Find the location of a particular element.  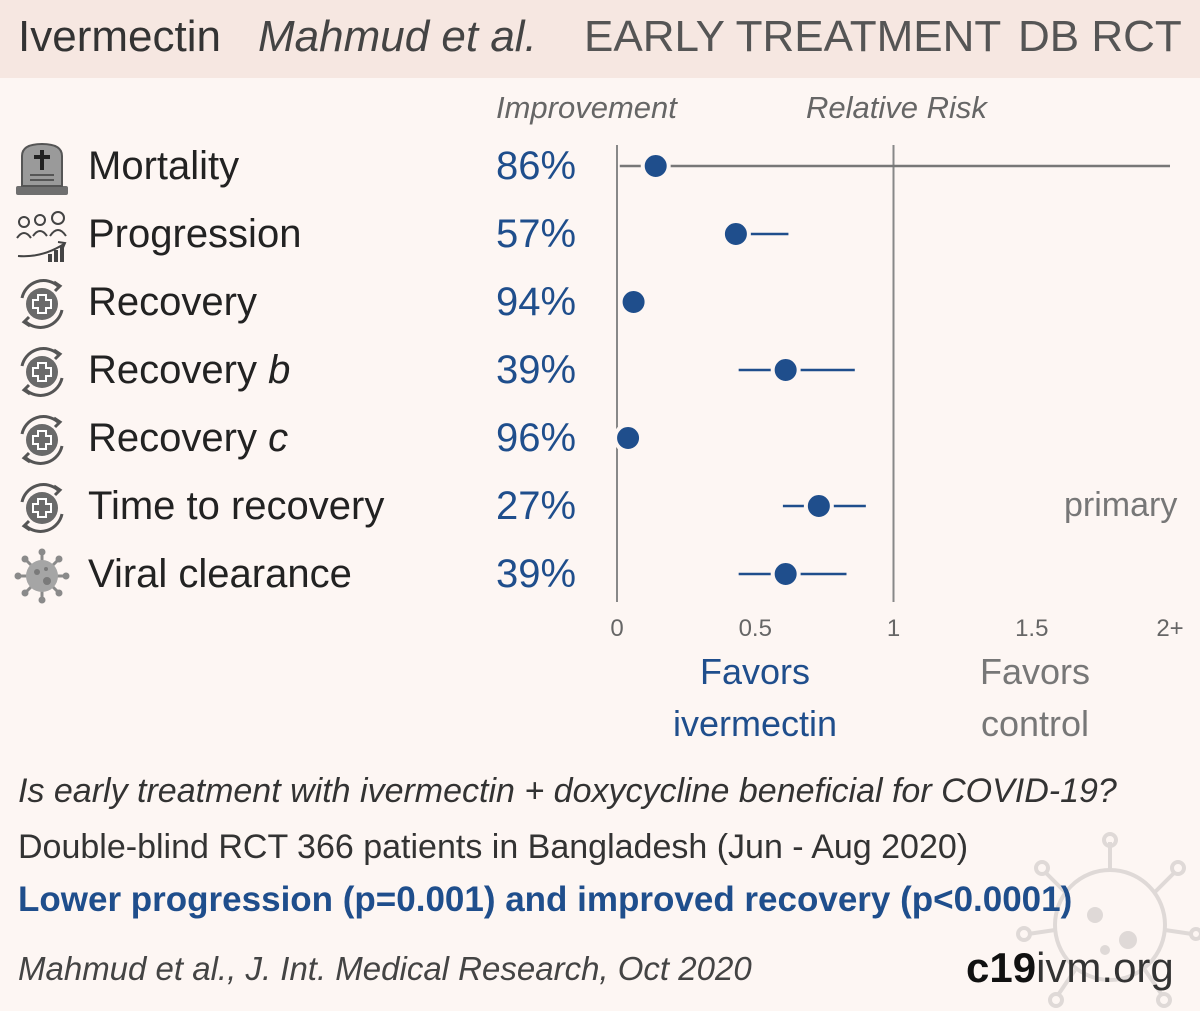

improvement-value: 86% is located at coordinates (536, 166).